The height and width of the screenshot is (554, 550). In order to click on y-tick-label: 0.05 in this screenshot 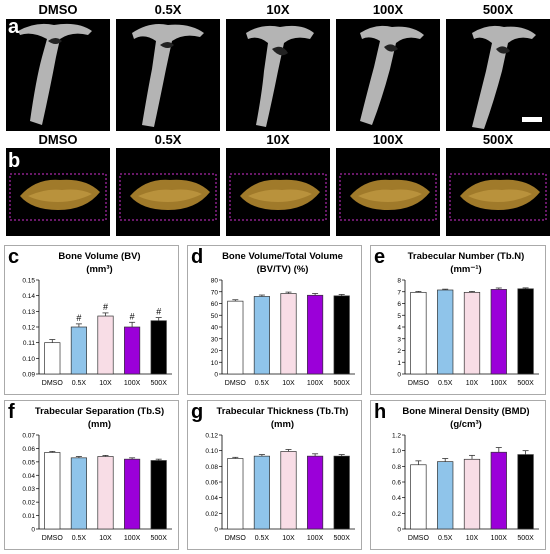, I will do `click(28, 462)`.